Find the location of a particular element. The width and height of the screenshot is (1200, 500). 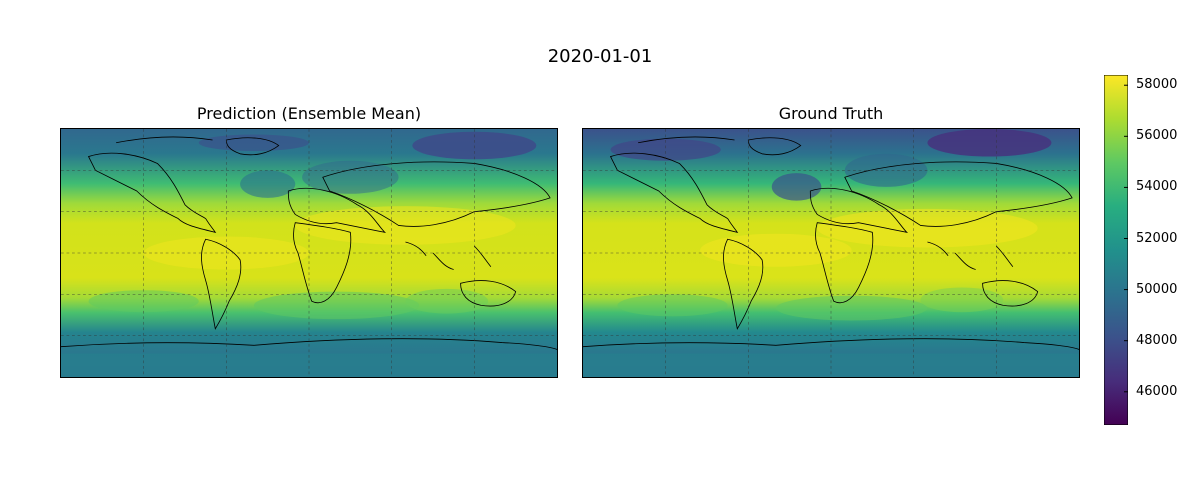

colorbar is located at coordinates (1116, 250).